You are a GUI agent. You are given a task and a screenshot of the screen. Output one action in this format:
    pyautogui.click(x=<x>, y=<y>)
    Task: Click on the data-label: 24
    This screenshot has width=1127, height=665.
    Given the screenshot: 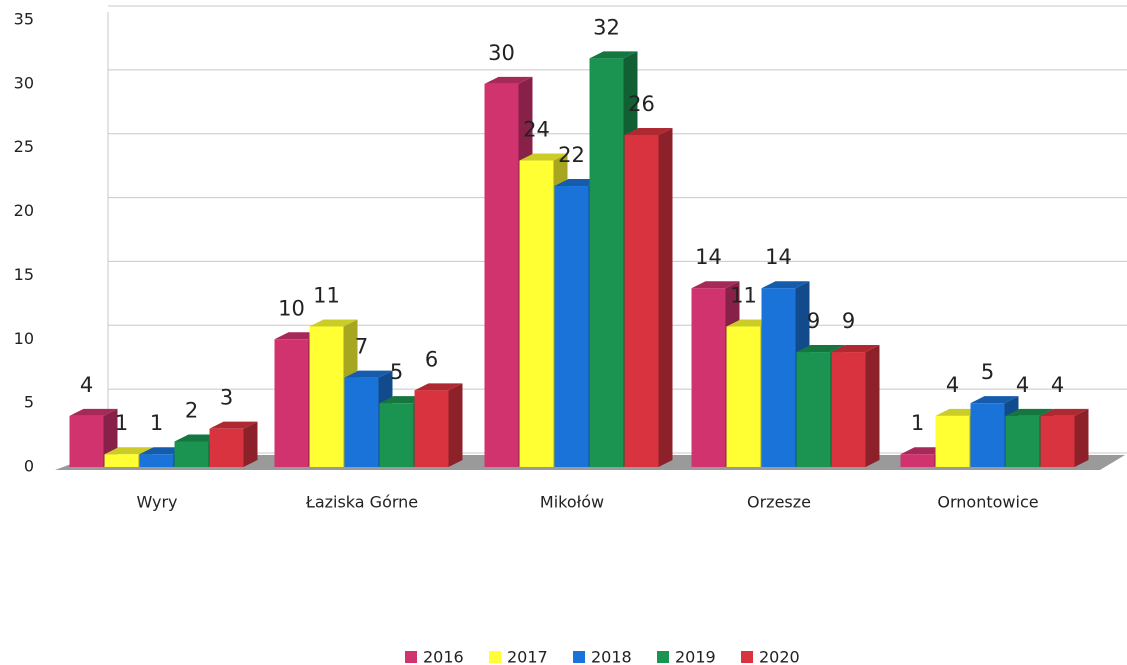 What is the action you would take?
    pyautogui.click(x=536, y=129)
    